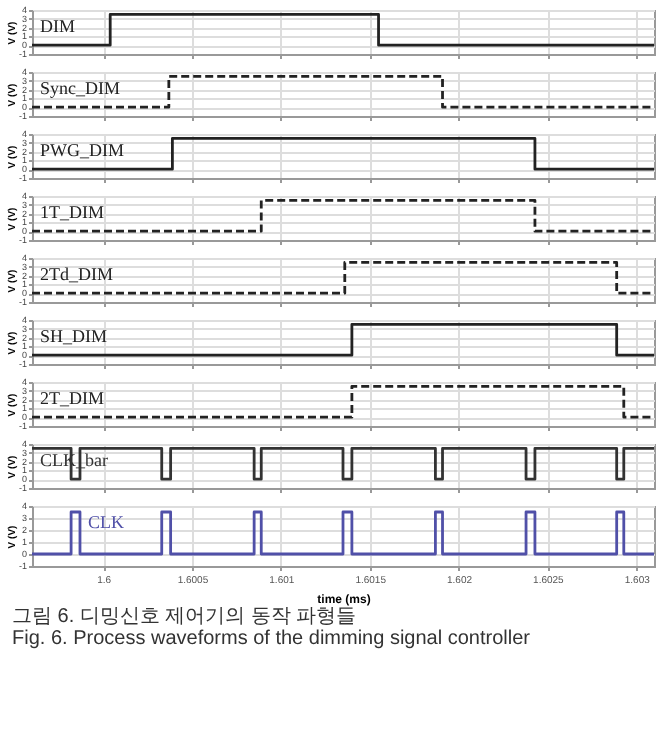  Describe the element at coordinates (72, 212) in the screenshot. I see `series-label: 1T_DIM` at that location.